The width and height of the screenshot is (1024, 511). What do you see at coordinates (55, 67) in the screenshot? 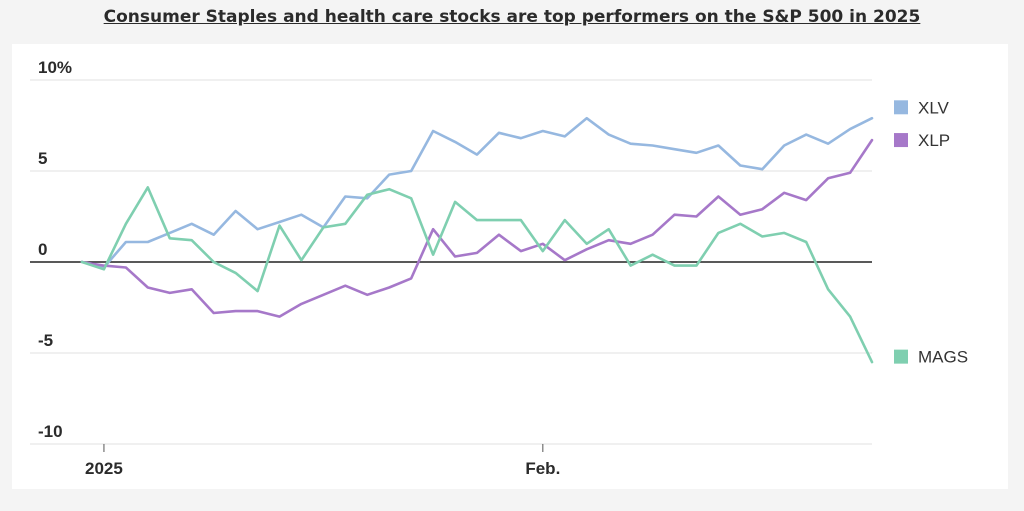
I see `y-tick-label: 10%` at bounding box center [55, 67].